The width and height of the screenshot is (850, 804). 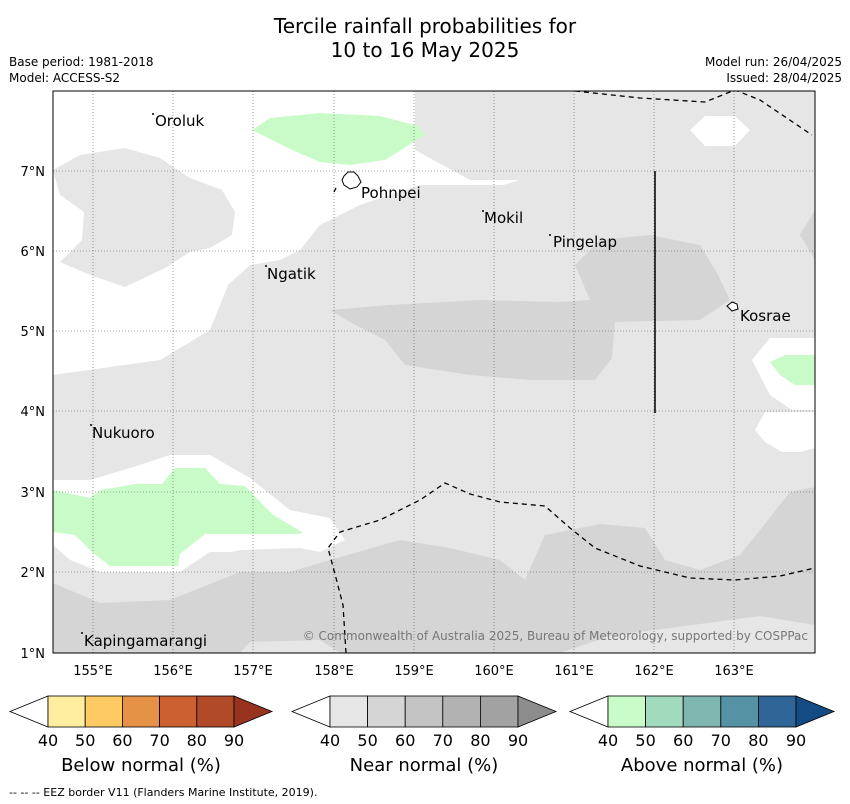 I want to click on lat-label-4n: 4°N, so click(x=33, y=412).